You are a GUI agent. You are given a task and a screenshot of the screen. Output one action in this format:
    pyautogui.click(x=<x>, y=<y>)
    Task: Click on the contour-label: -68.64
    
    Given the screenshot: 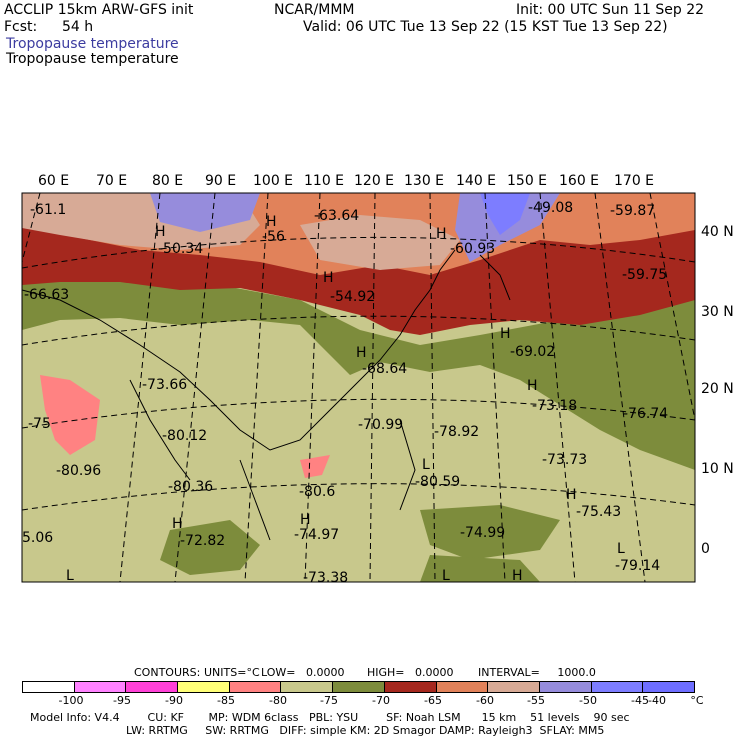 What is the action you would take?
    pyautogui.click(x=384, y=369)
    